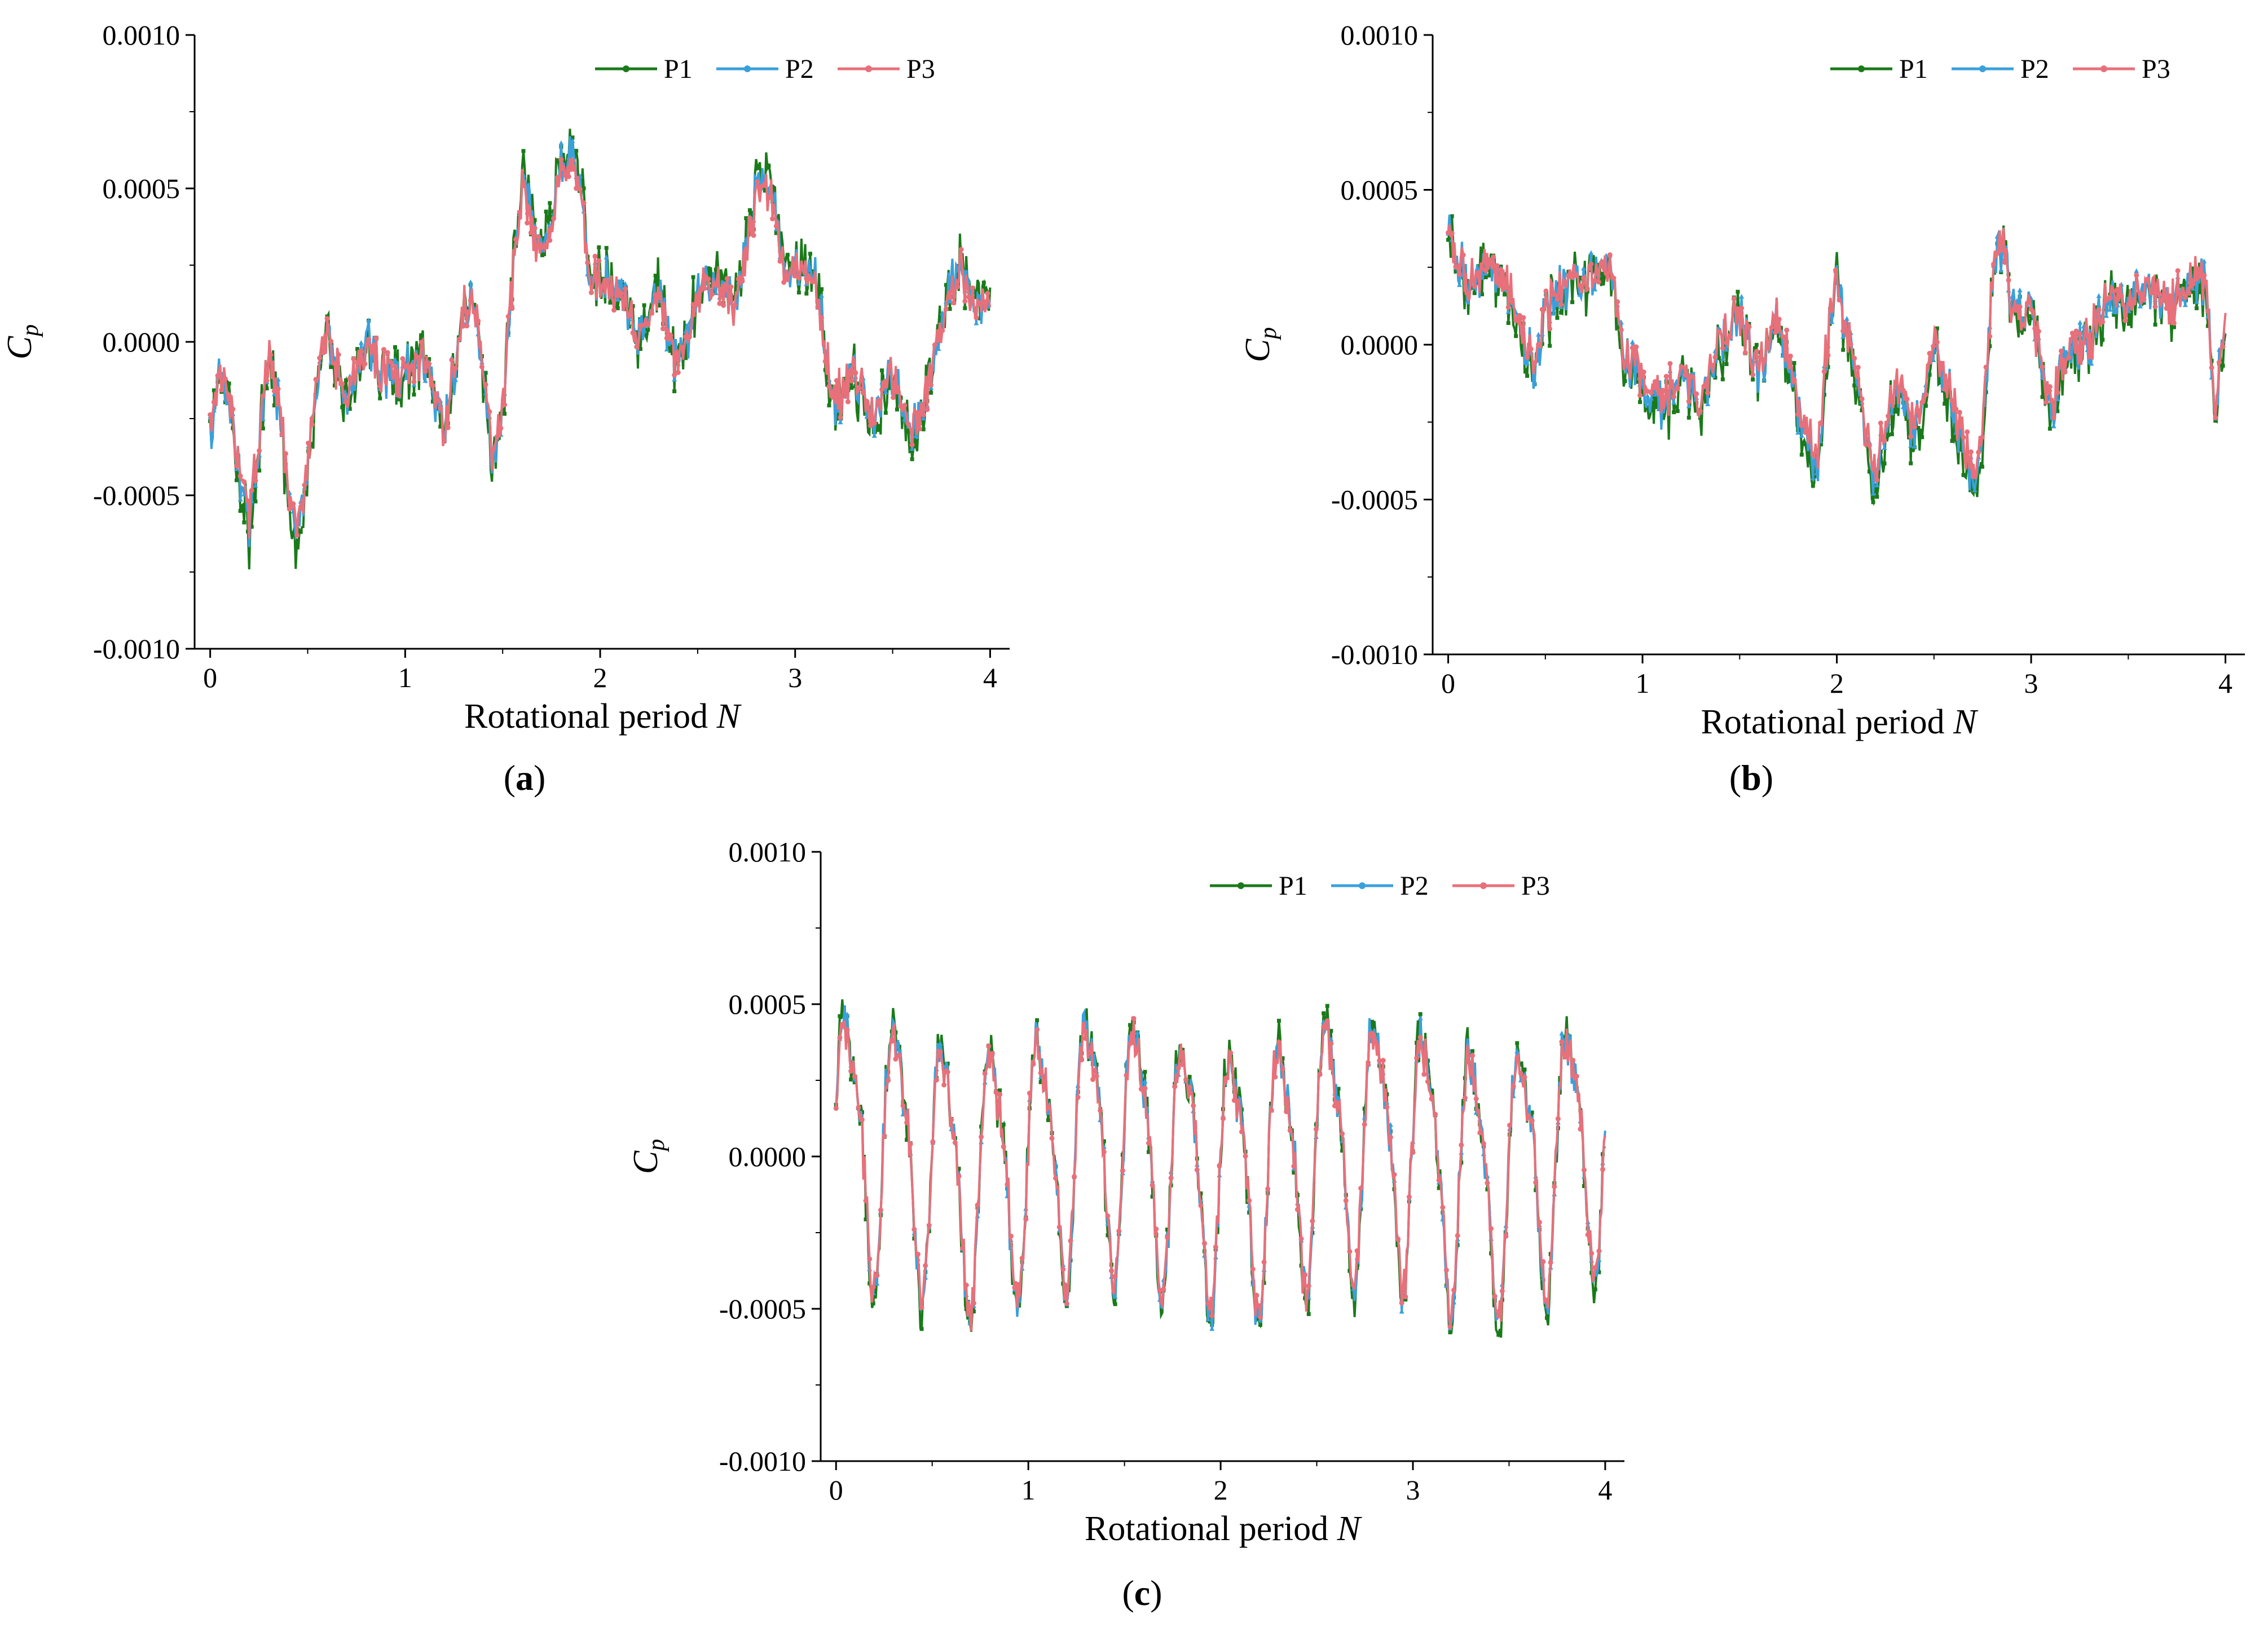  I want to click on y-tick-label: 0.0000, so click(768, 1156).